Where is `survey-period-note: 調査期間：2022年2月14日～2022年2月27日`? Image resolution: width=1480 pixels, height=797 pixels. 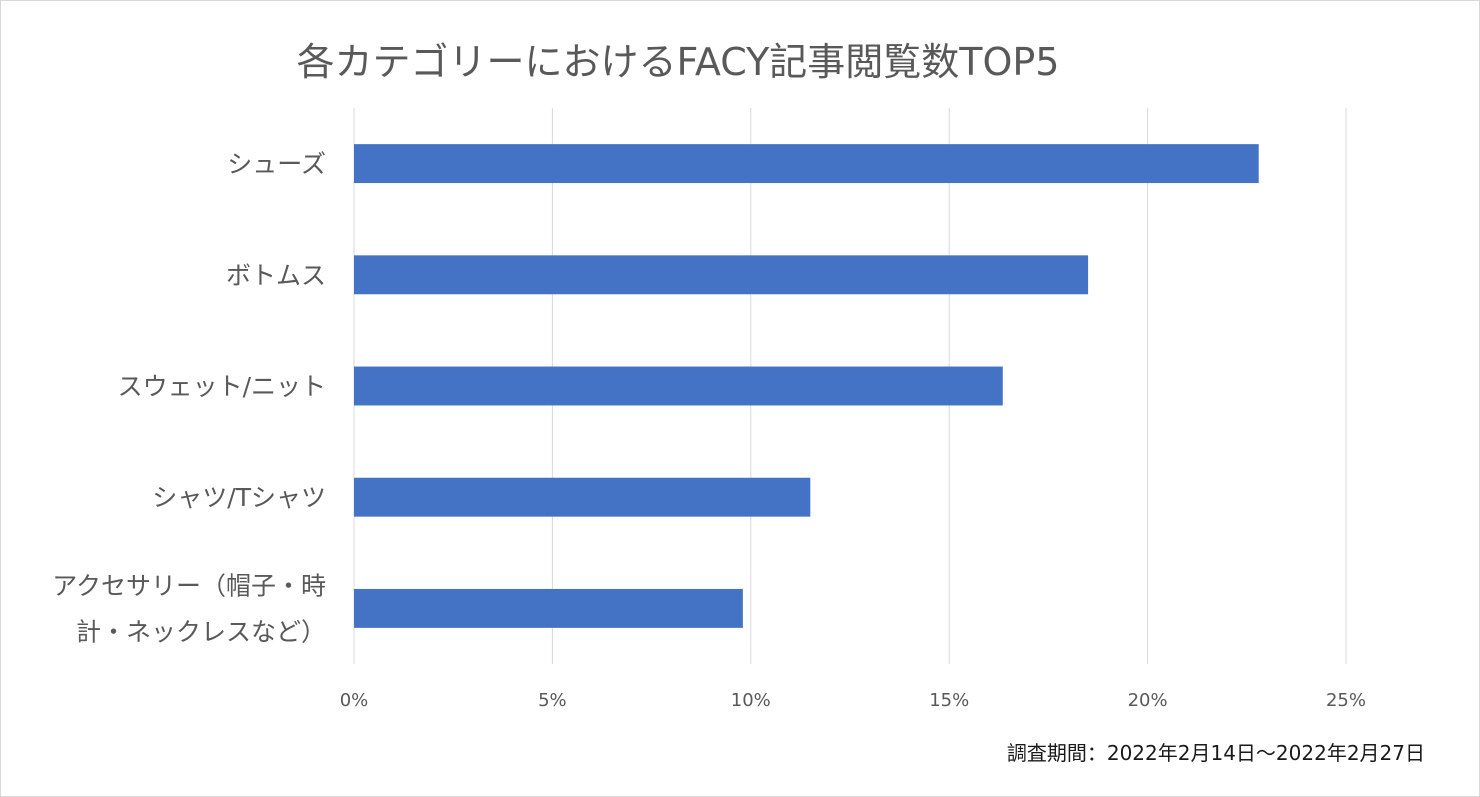 survey-period-note: 調査期間：2022年2月14日～2022年2月27日 is located at coordinates (1216, 753).